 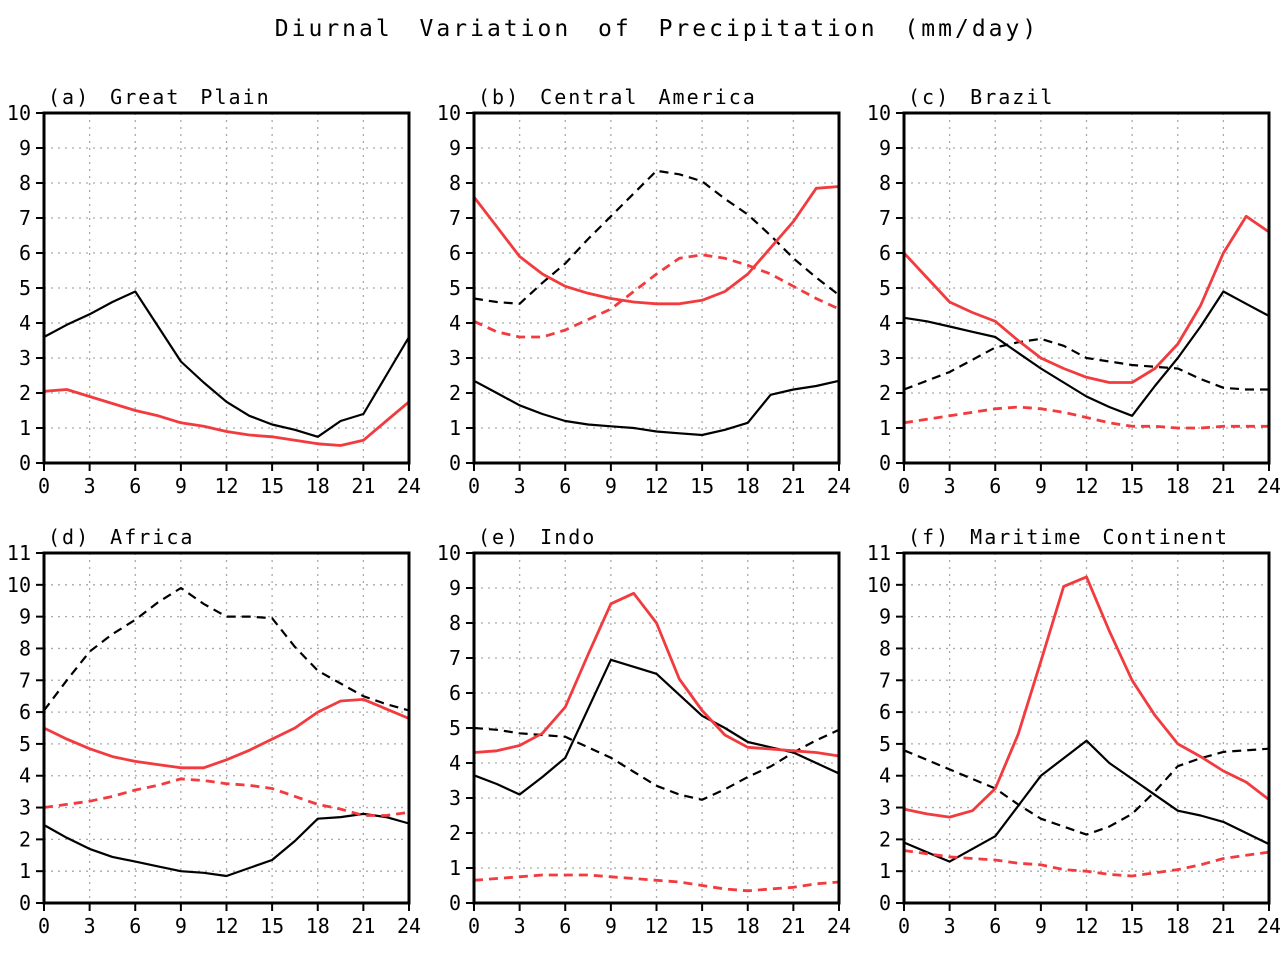 What do you see at coordinates (981, 97) in the screenshot?
I see `panel-title-c: (c) Brazil` at bounding box center [981, 97].